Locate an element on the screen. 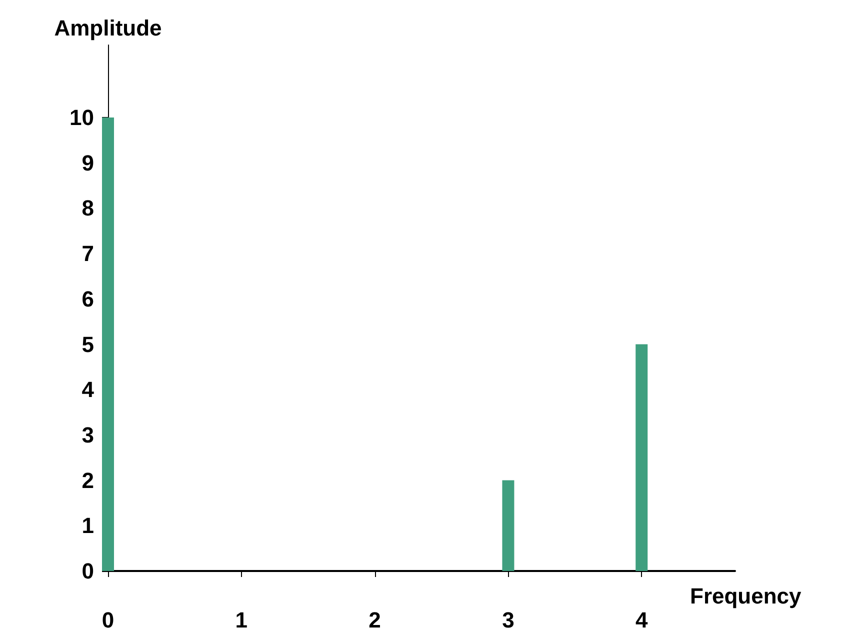 This screenshot has height=639, width=863. x-tick-label: 1 is located at coordinates (241, 620).